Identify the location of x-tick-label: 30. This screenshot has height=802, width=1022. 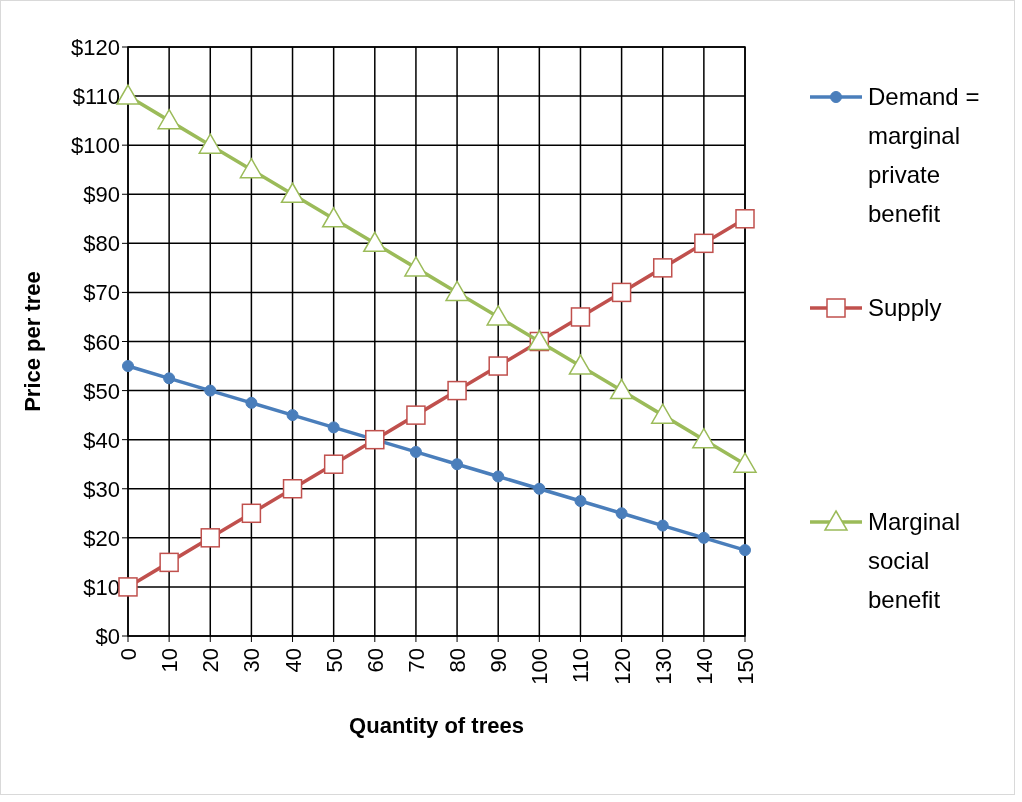
(252, 660).